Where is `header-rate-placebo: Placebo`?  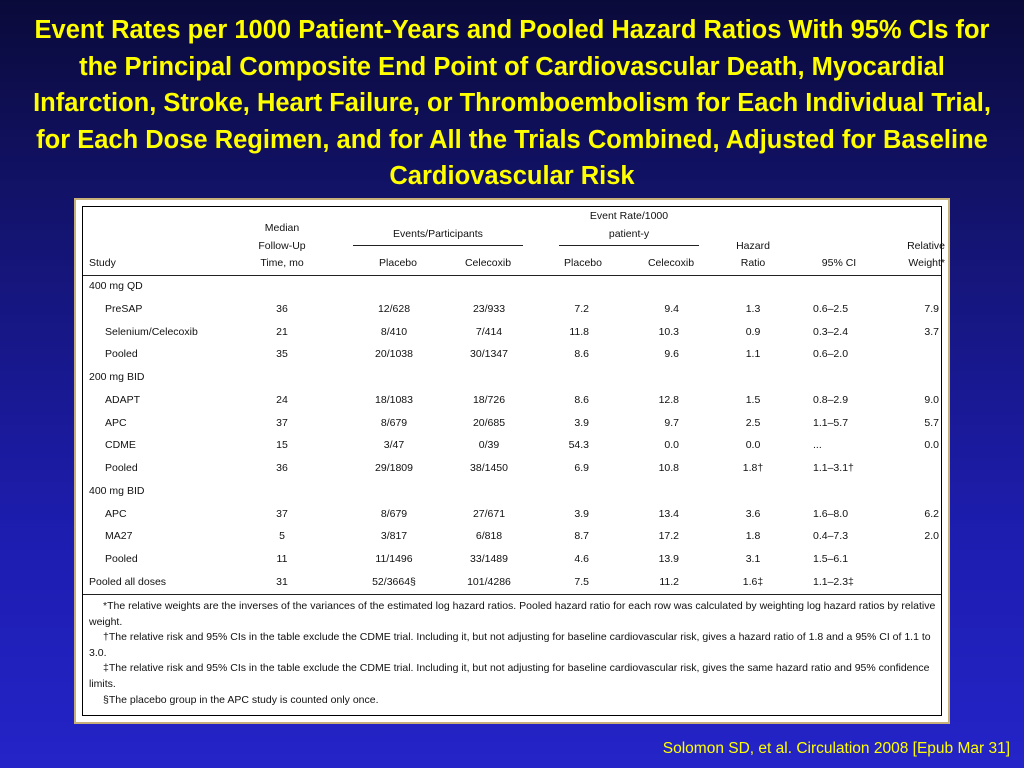
header-rate-placebo: Placebo is located at coordinates (583, 263).